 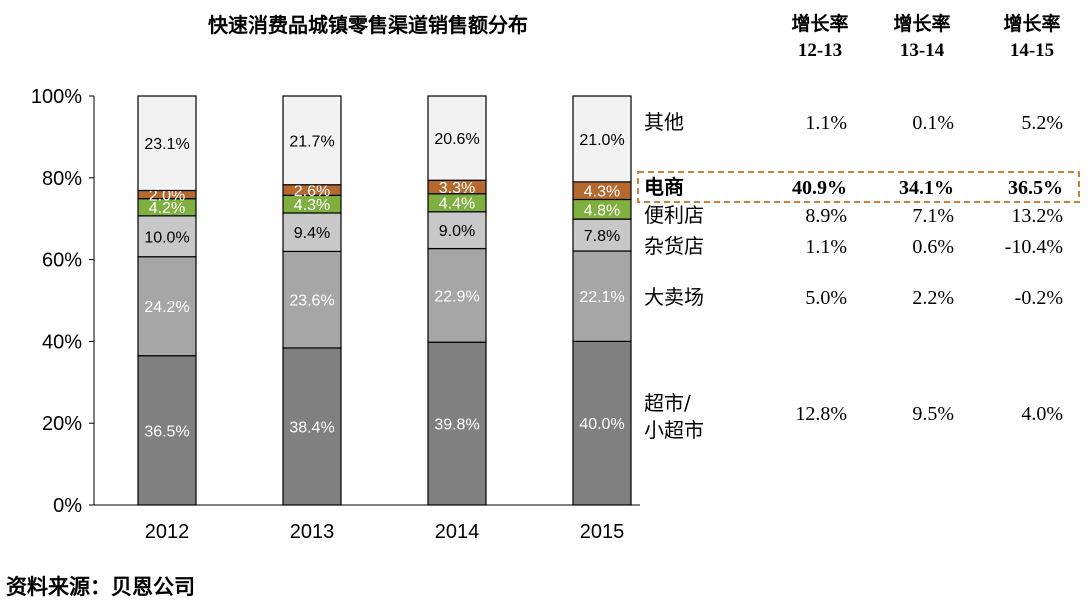 I want to click on growth-header-period: 14-15, so click(x=1032, y=50).